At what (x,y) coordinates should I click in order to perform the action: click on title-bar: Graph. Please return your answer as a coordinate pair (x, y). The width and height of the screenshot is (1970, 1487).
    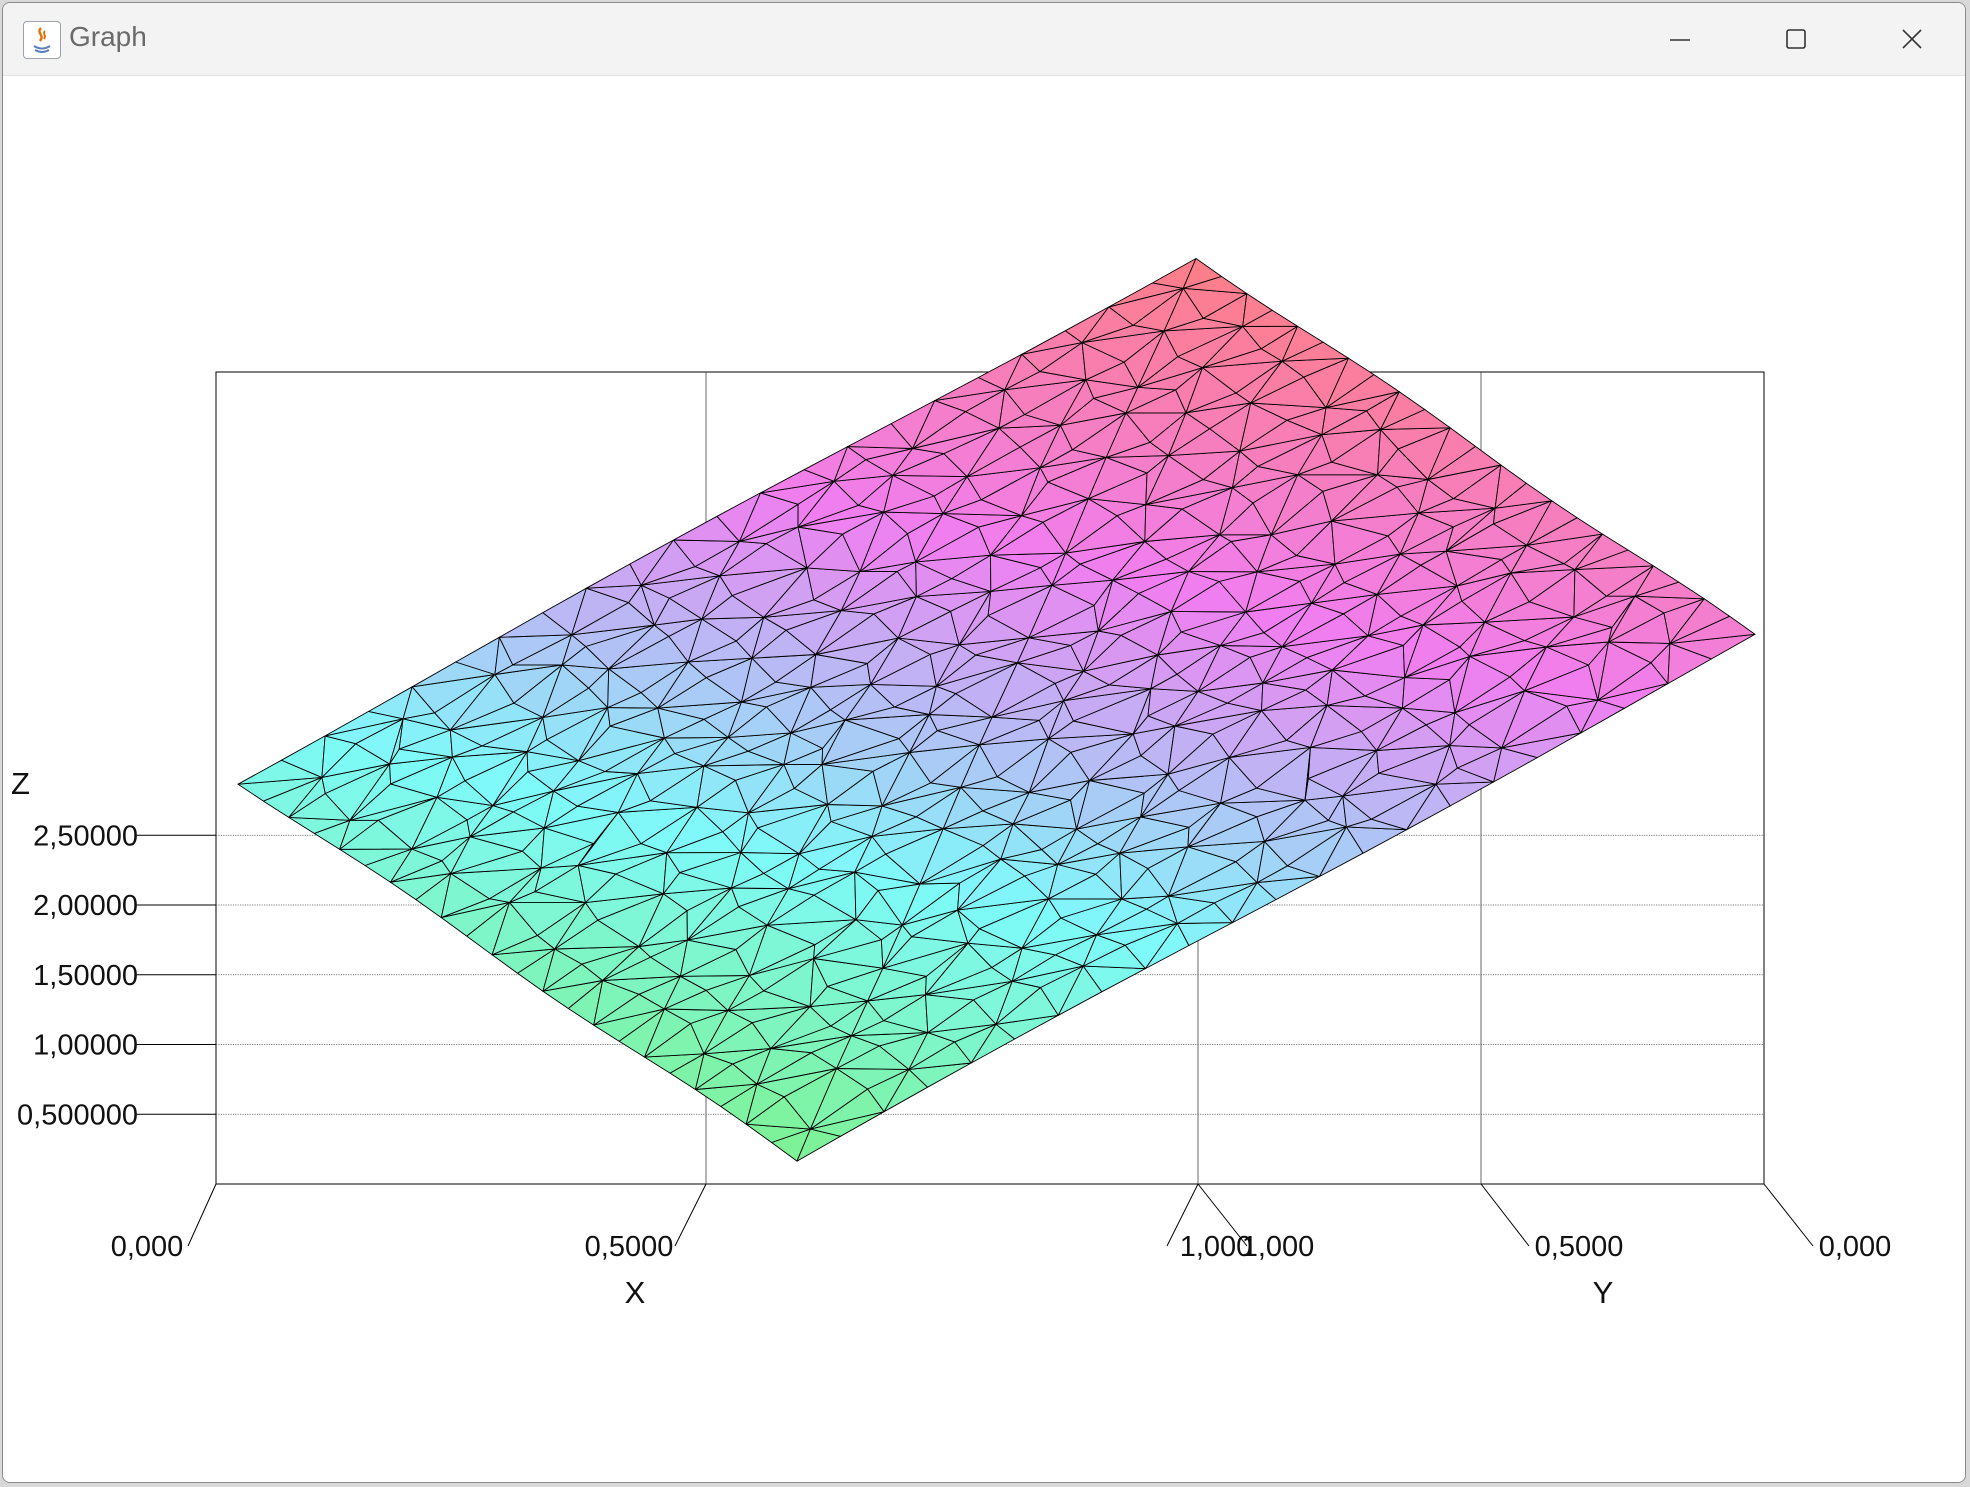
    Looking at the image, I should click on (984, 39).